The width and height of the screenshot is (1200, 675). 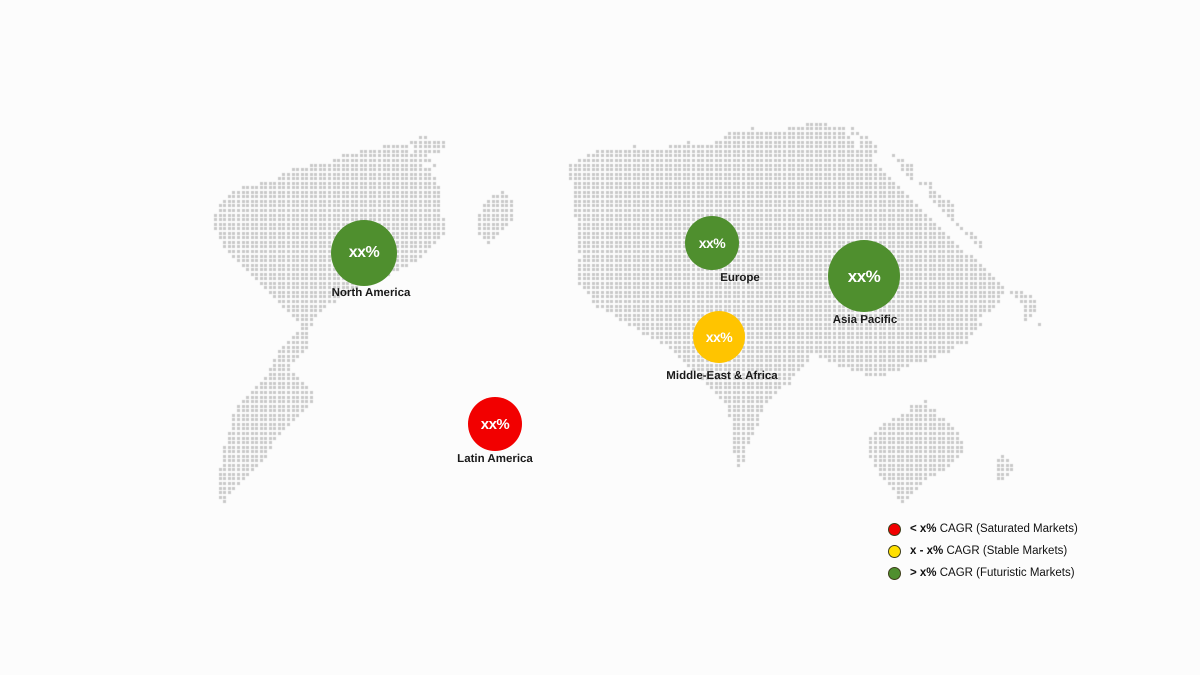 I want to click on legend-stable-description: CAGR (Stable Markets), so click(x=1005, y=551).